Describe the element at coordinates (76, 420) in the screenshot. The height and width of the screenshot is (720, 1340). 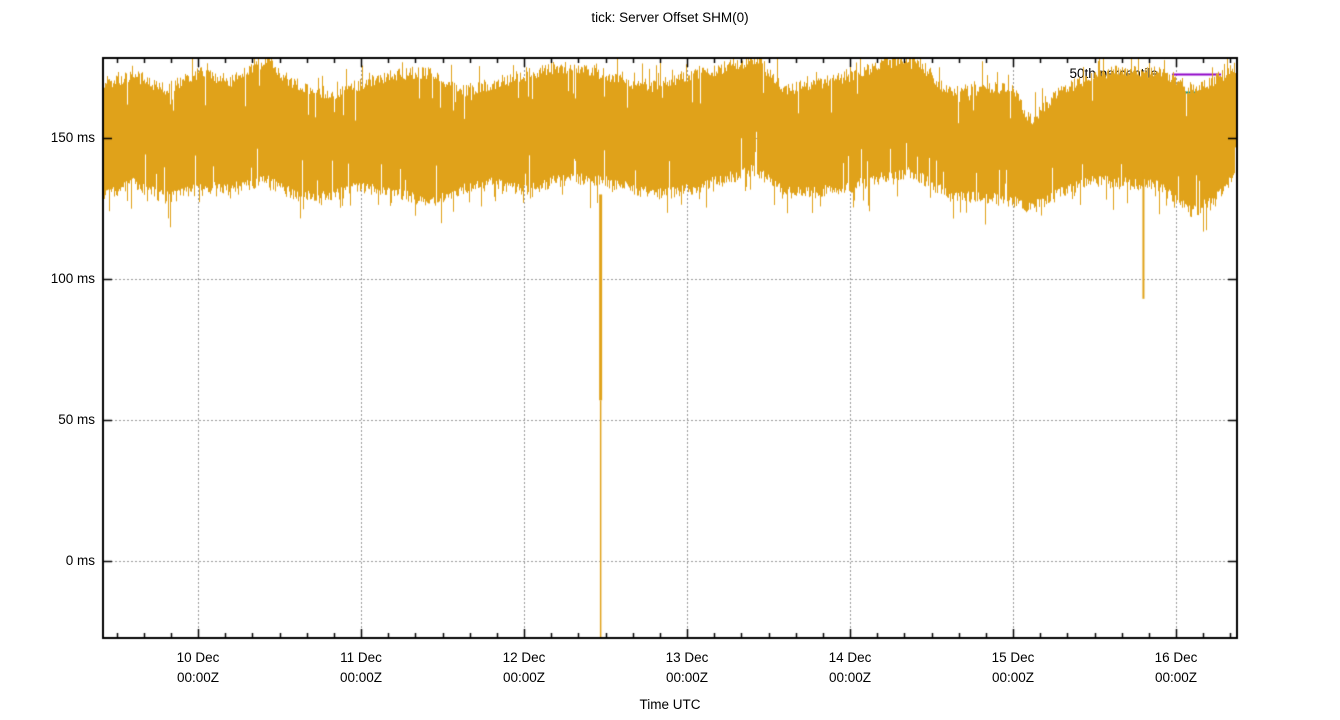
I see `y-tick-label: 50 ms` at that location.